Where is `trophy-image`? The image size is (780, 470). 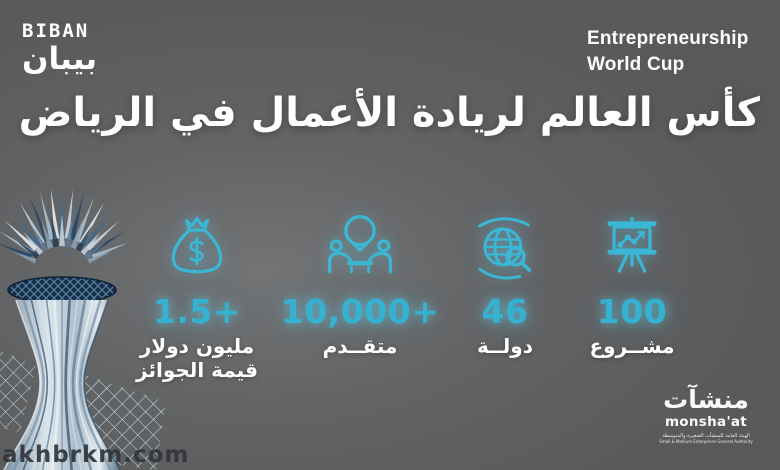 trophy-image is located at coordinates (83, 329).